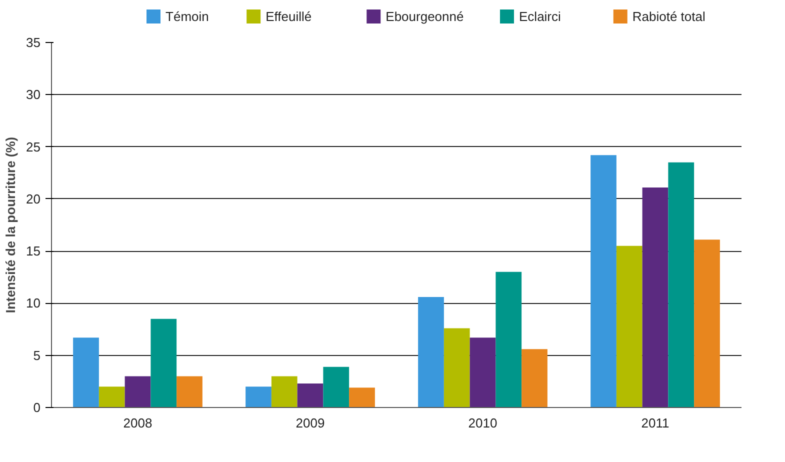 The image size is (785, 462). What do you see at coordinates (33, 198) in the screenshot?
I see `y-tick-label: 20` at bounding box center [33, 198].